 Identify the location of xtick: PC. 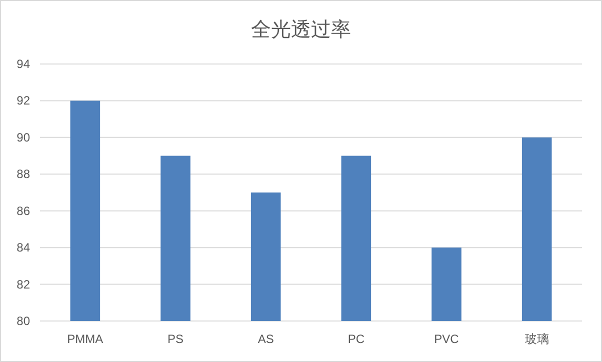
(356, 339).